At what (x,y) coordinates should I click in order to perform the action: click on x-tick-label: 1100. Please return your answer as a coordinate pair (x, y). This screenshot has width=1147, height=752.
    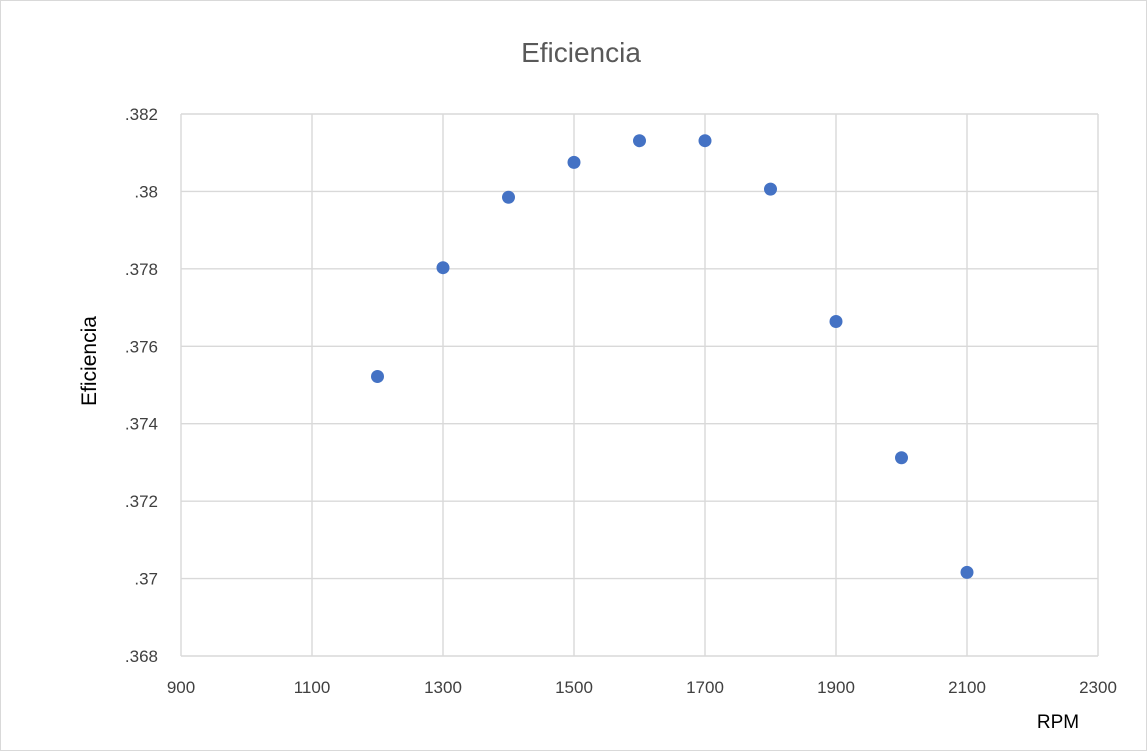
    Looking at the image, I should click on (312, 687).